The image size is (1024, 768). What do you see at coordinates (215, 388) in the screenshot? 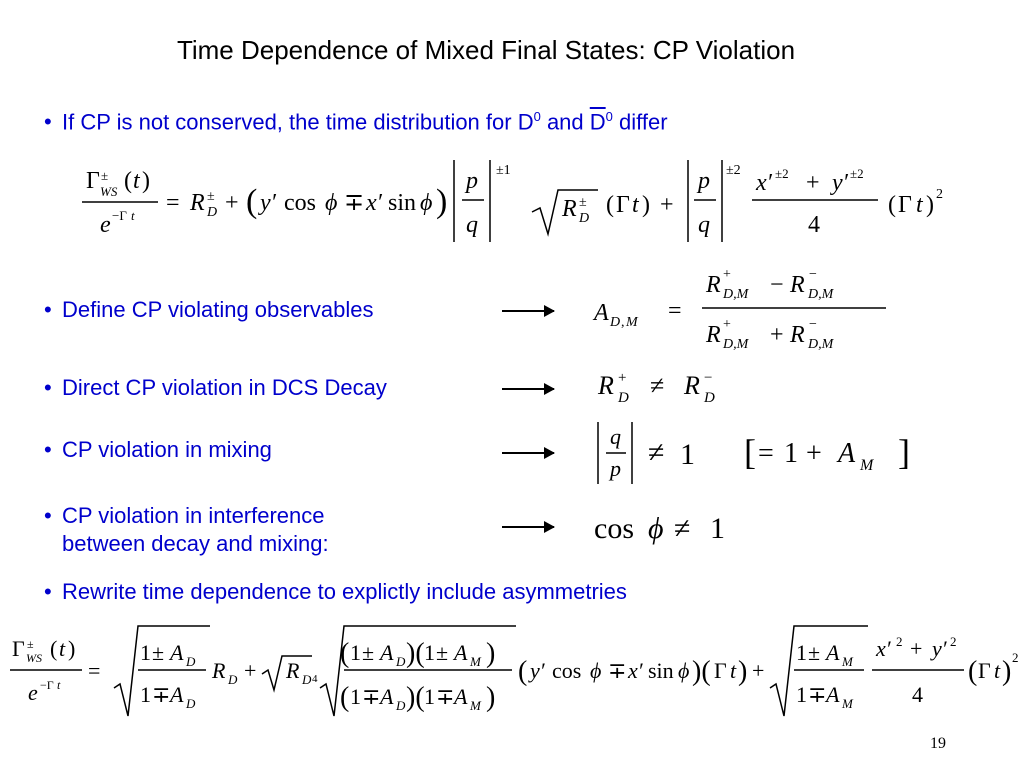
I see `bullet-direct-cp-violation: • Direct CP violation in DCS Decay` at bounding box center [215, 388].